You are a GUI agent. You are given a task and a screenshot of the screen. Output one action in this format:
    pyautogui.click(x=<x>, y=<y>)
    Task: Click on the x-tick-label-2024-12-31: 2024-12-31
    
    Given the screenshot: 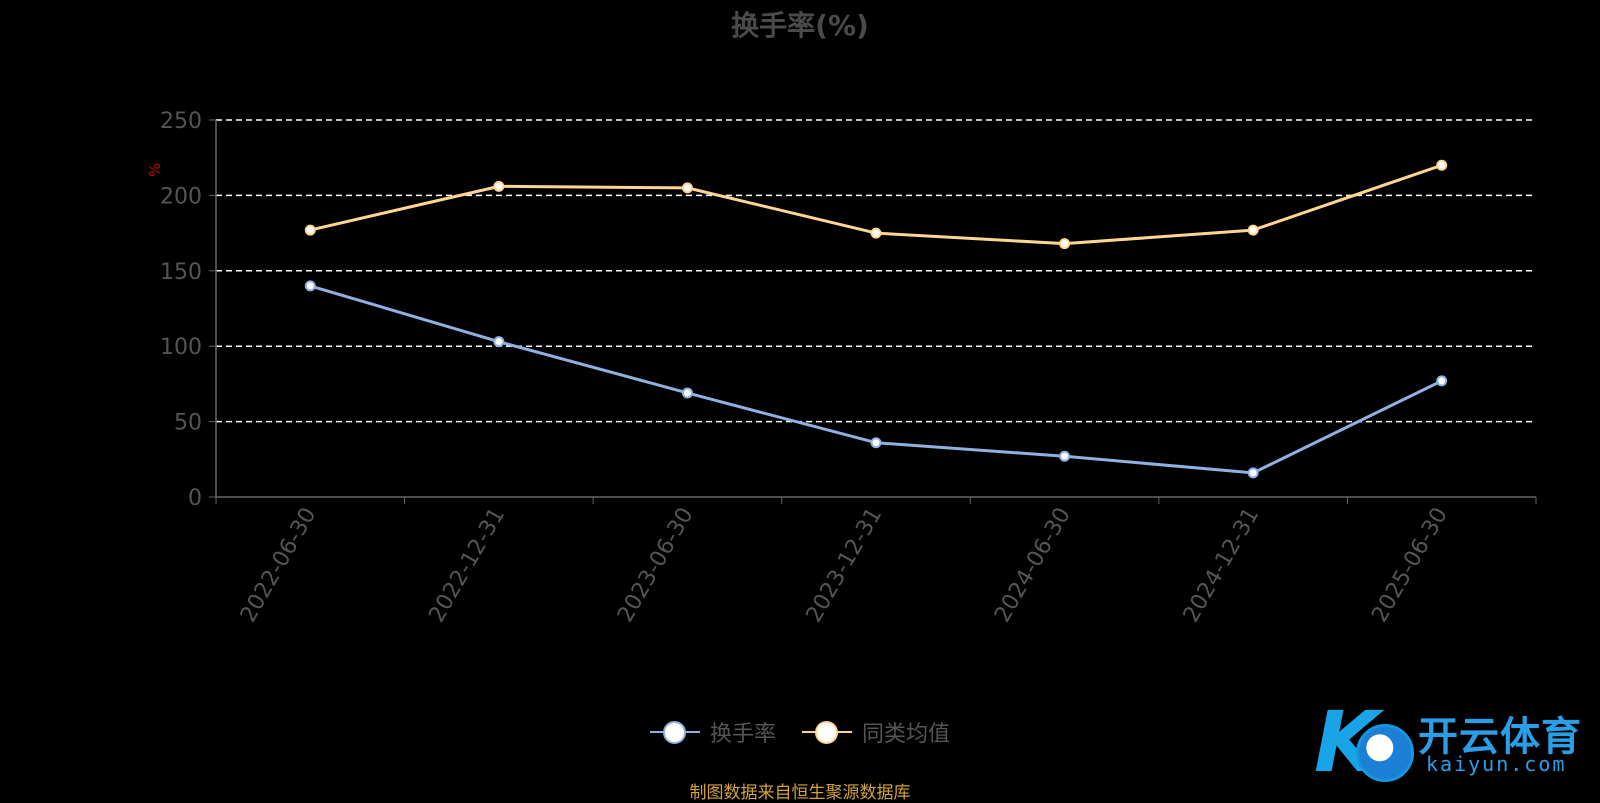 What is the action you would take?
    pyautogui.click(x=1222, y=565)
    